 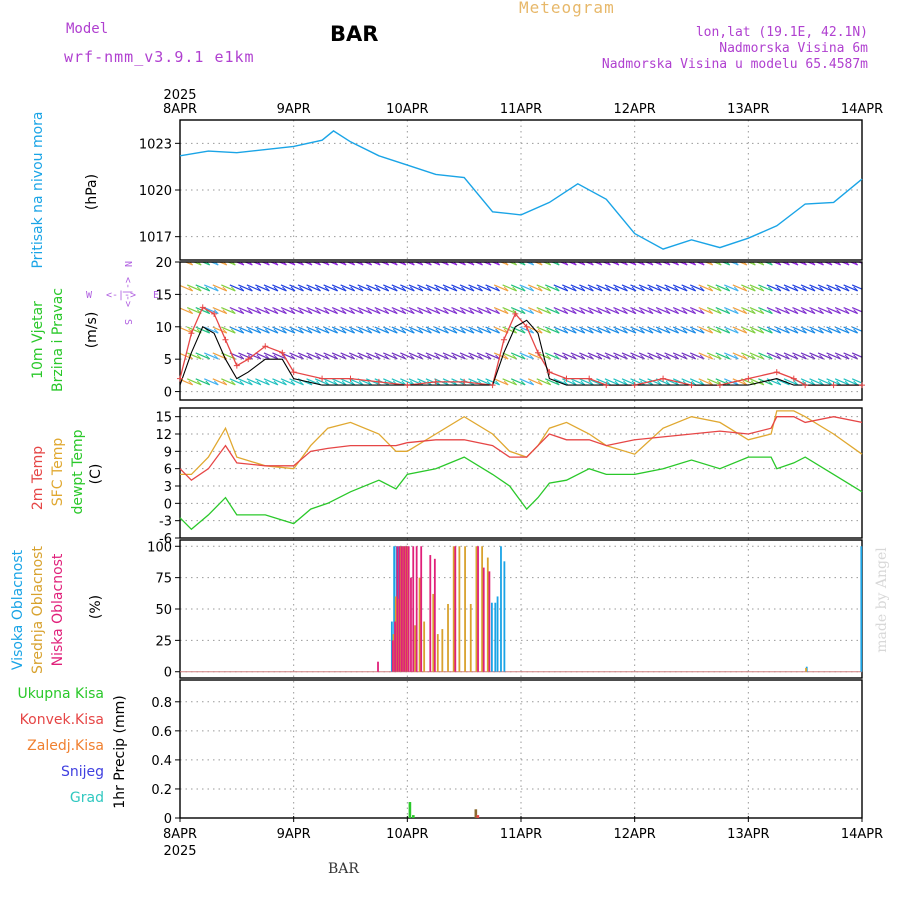 What do you see at coordinates (60, 694) in the screenshot?
I see `precip-legend-ukupna: Ukupna Kisa` at bounding box center [60, 694].